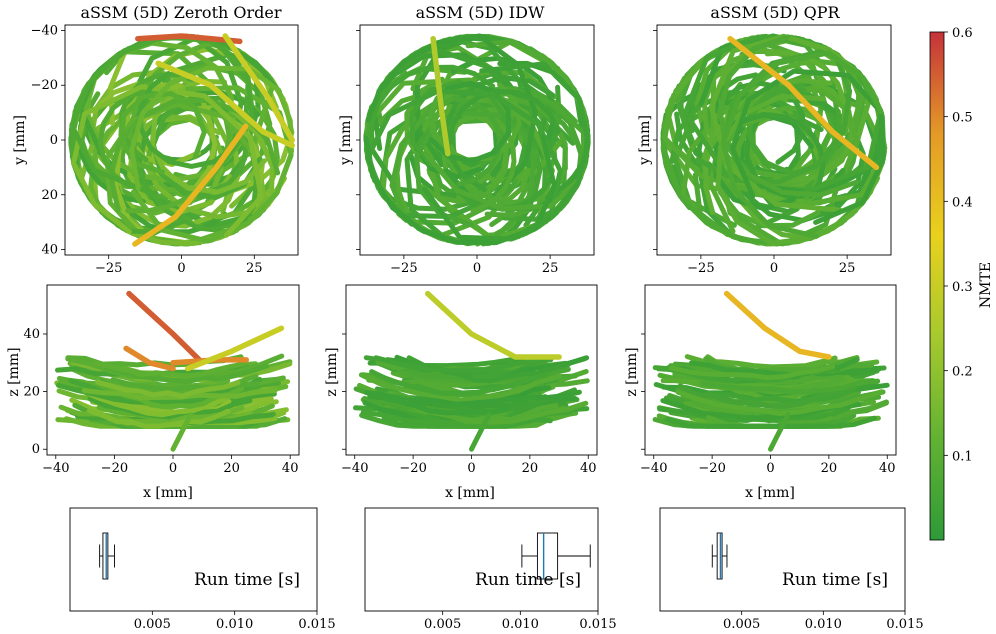 This screenshot has width=996, height=634. I want to click on trajectory-plot-xz: −40 −20 0 20 40, so click(469, 380).